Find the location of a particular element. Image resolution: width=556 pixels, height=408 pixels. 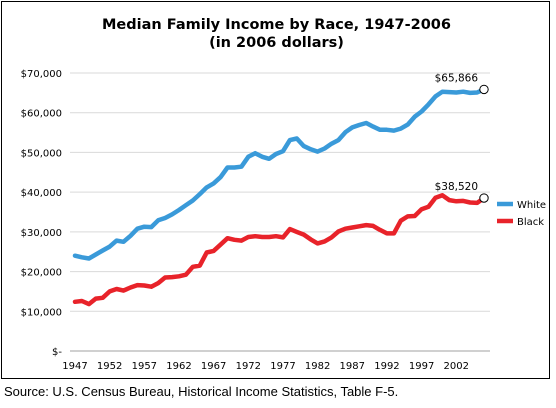

x-tick-label: 1987 is located at coordinates (352, 366).